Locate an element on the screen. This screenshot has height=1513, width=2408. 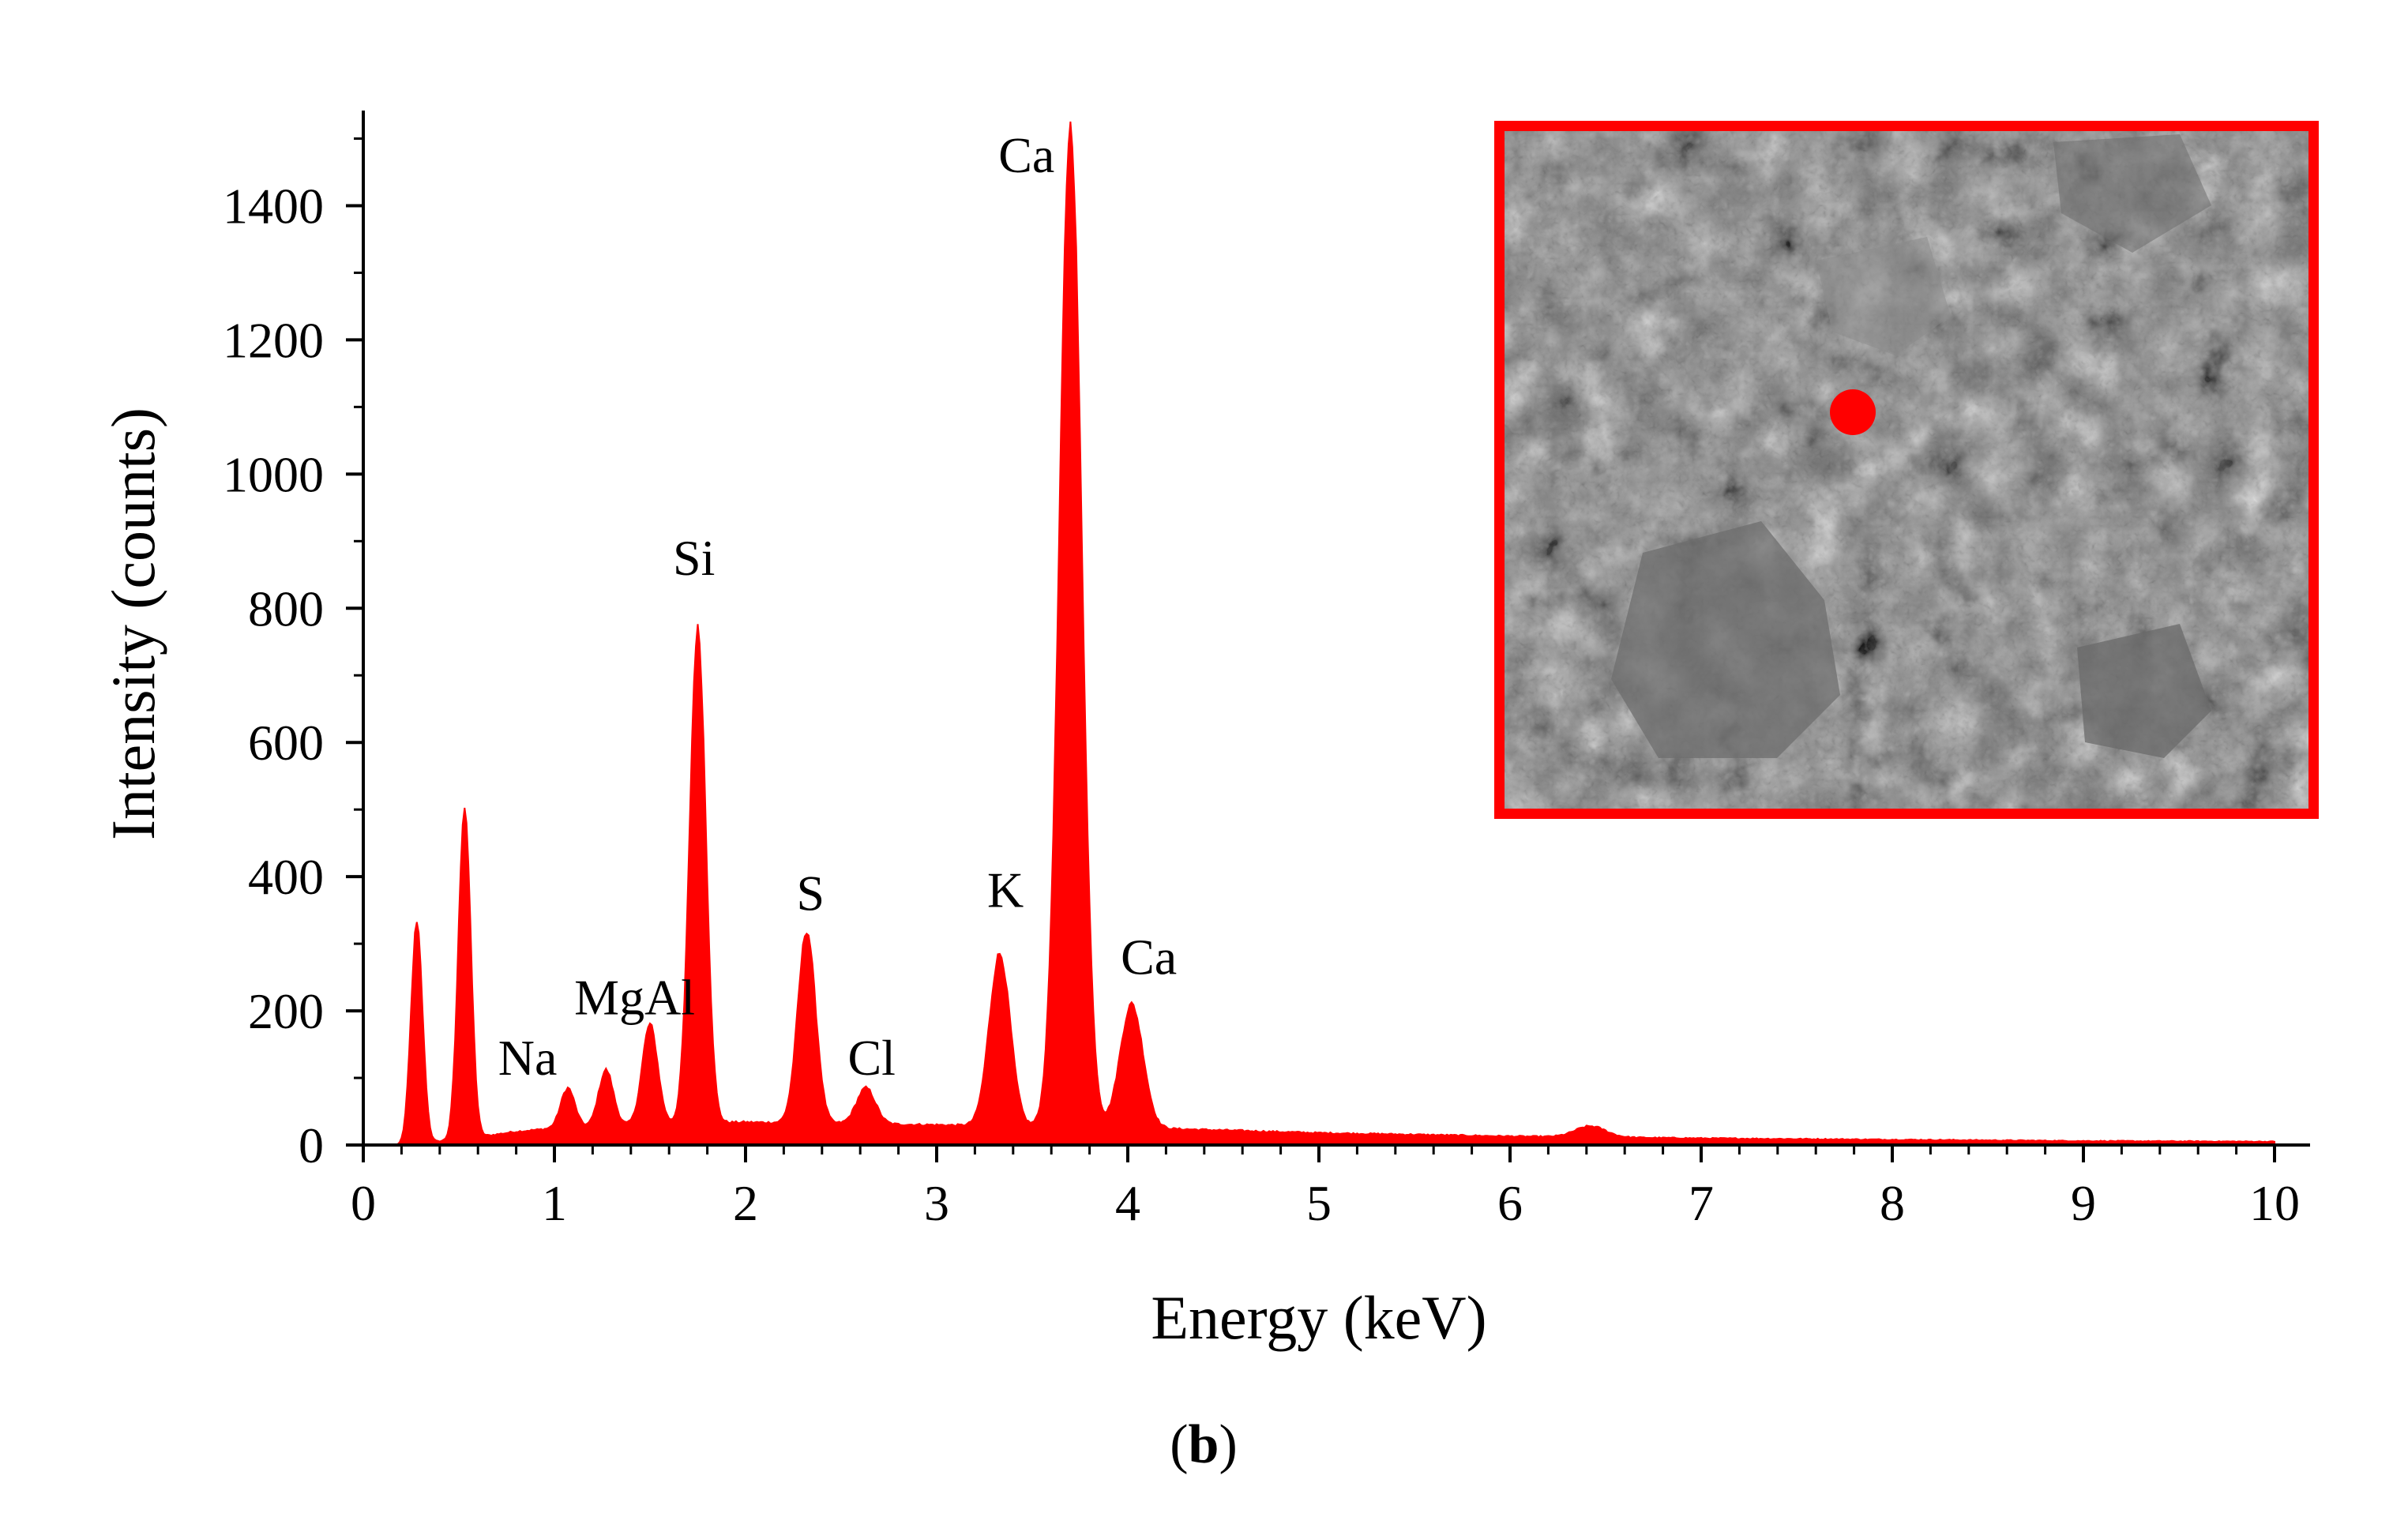
y-axis-title: Intensity (counts) is located at coordinates (133, 623).